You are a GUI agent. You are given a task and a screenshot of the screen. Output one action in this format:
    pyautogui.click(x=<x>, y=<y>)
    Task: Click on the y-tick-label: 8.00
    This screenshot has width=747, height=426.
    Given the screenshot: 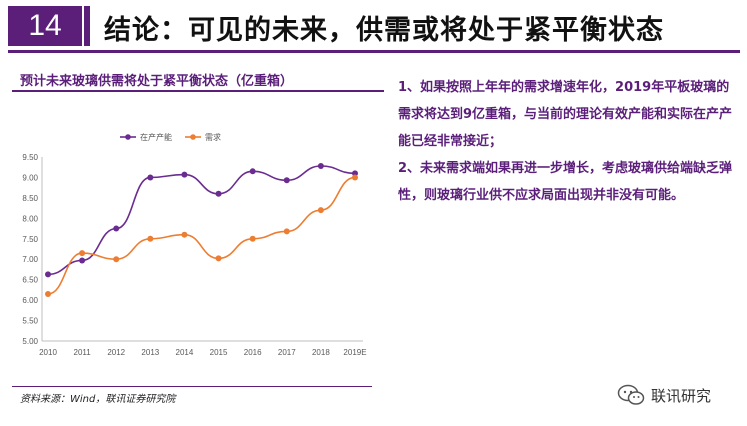 What is the action you would take?
    pyautogui.click(x=30, y=218)
    